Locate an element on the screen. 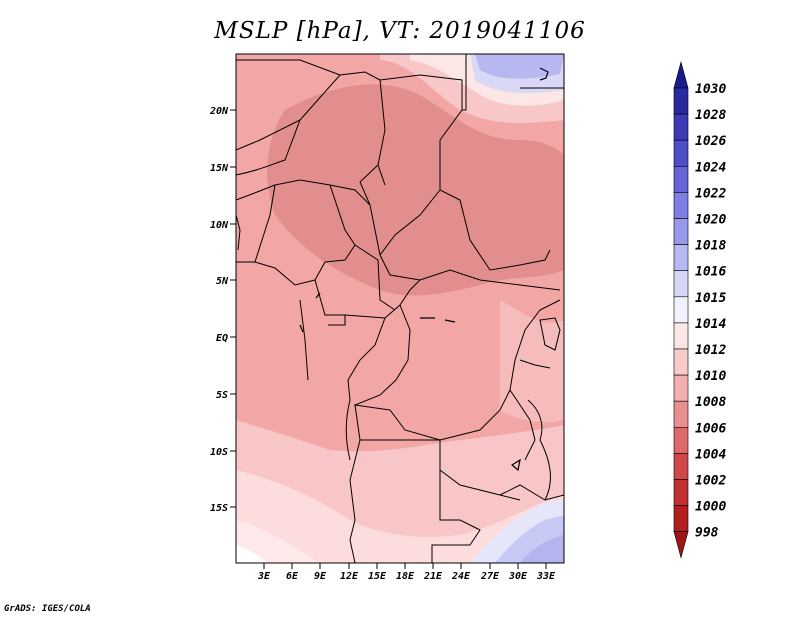  colorbar-label: 1000 is located at coordinates (710, 507).